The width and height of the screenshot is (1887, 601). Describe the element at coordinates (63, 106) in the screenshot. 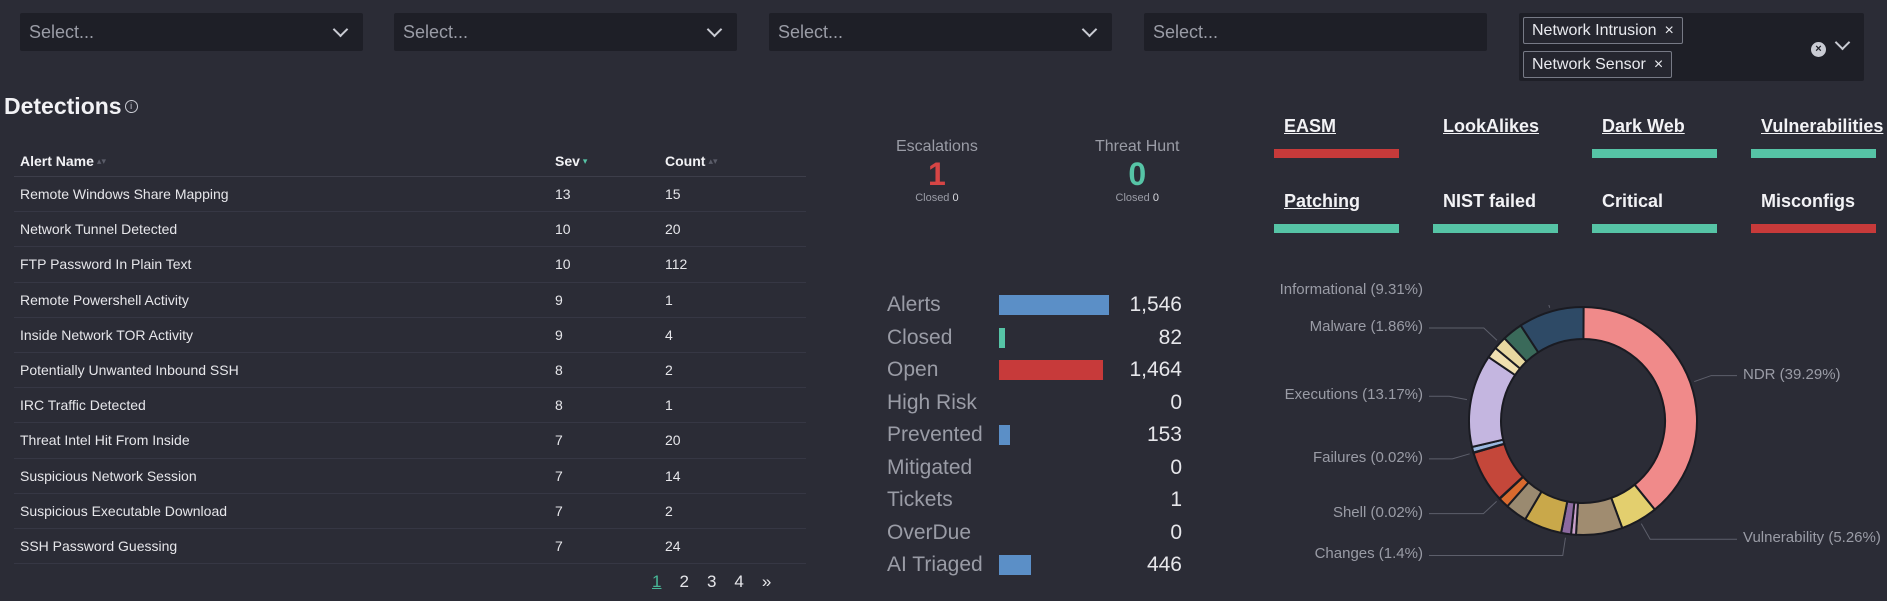

I see `detections-title-text: Detections` at that location.